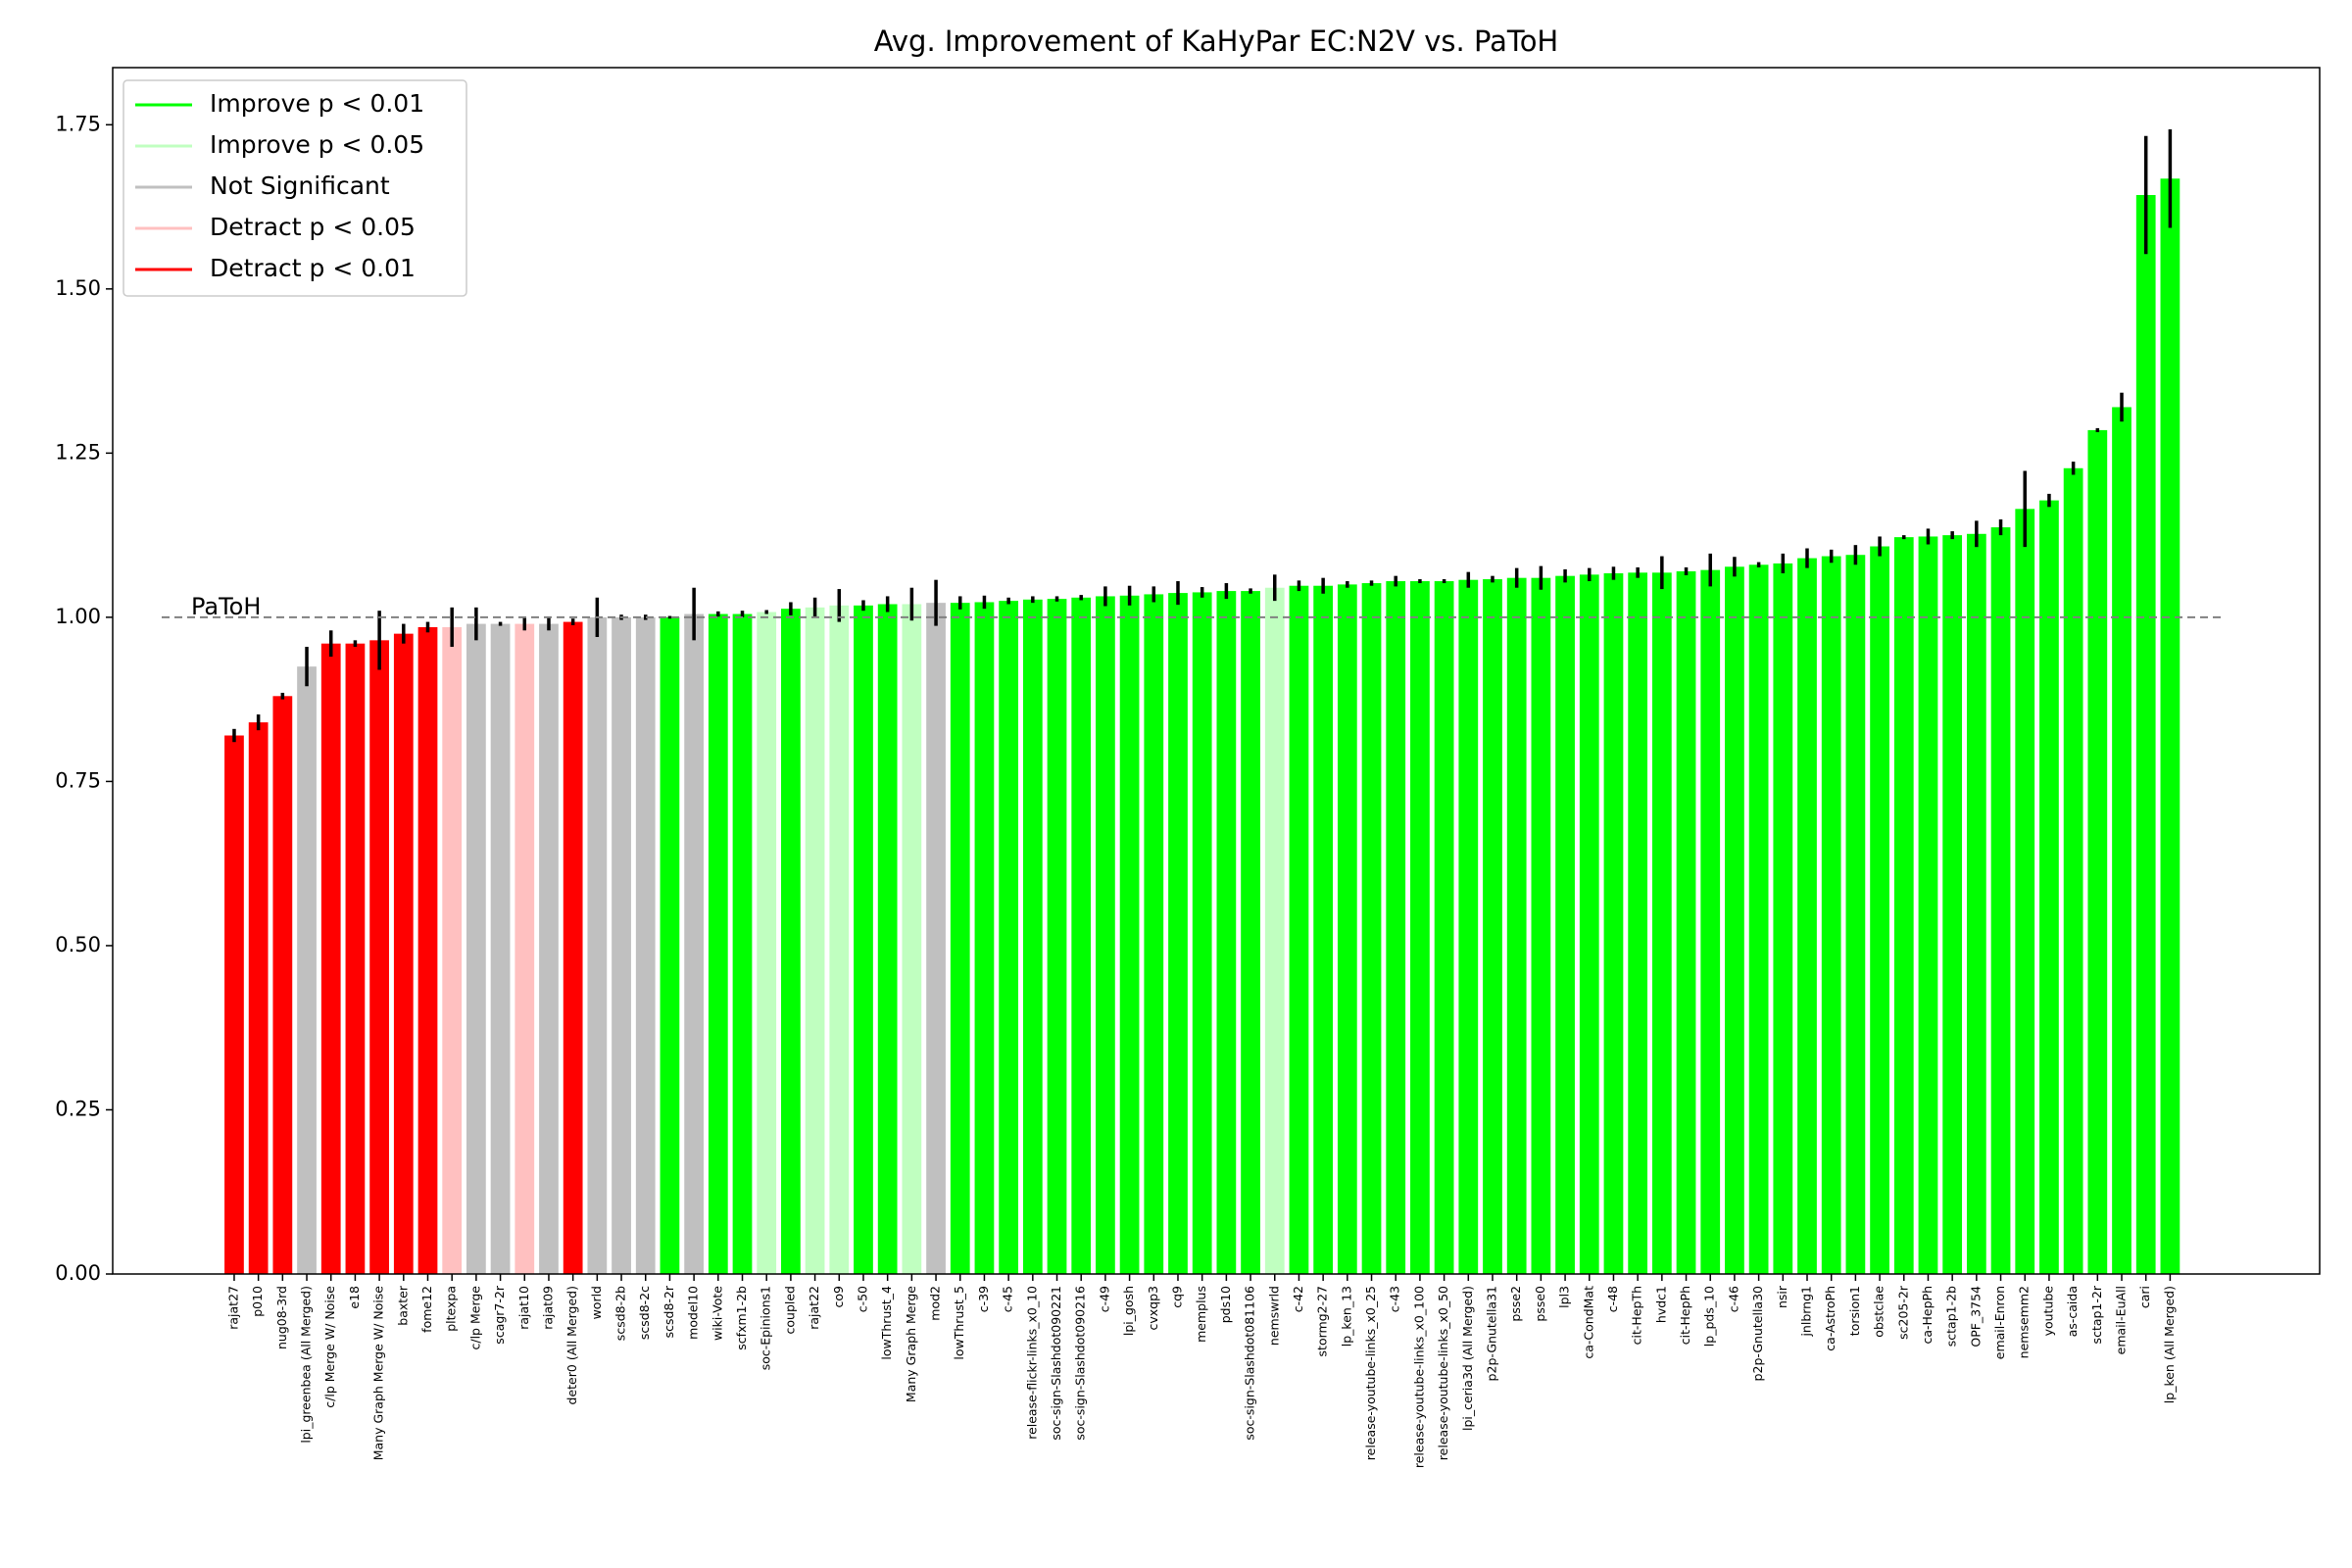  Describe the element at coordinates (354, 1297) in the screenshot. I see `x-tick-label: e18` at that location.